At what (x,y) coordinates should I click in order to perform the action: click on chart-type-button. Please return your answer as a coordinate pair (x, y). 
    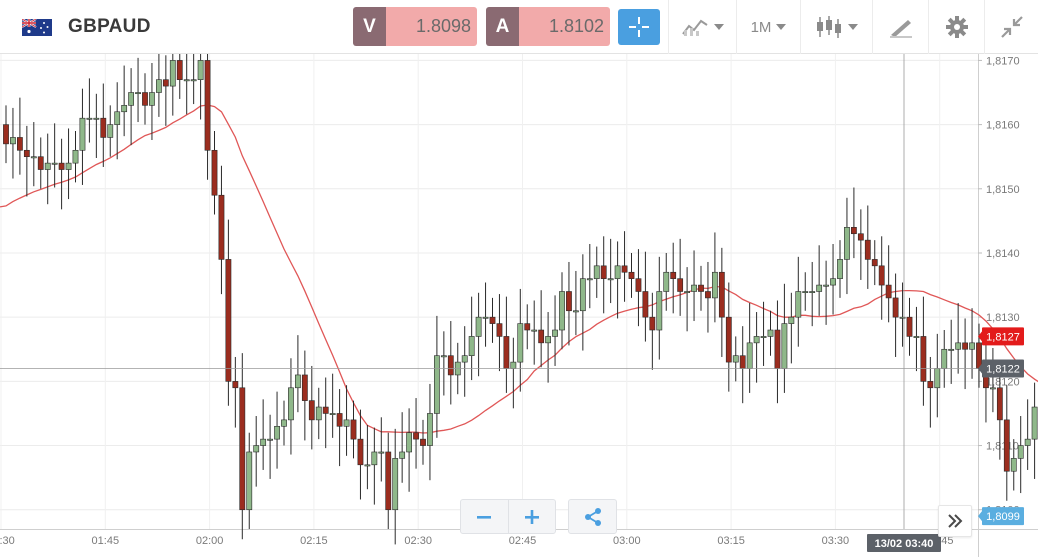
    Looking at the image, I should click on (702, 27).